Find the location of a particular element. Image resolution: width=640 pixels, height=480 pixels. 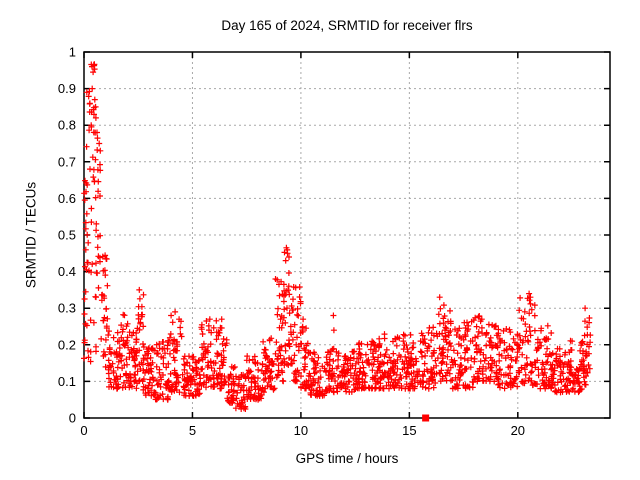

y-tick-label: 0.1 is located at coordinates (67, 381).